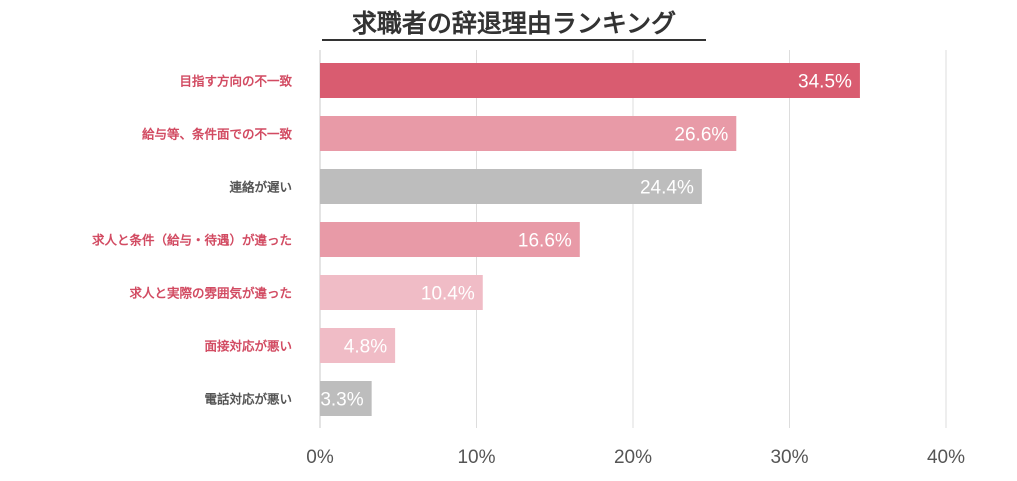 This screenshot has width=1017, height=481. Describe the element at coordinates (448, 294) in the screenshot. I see `value-label: 10.4%` at that location.